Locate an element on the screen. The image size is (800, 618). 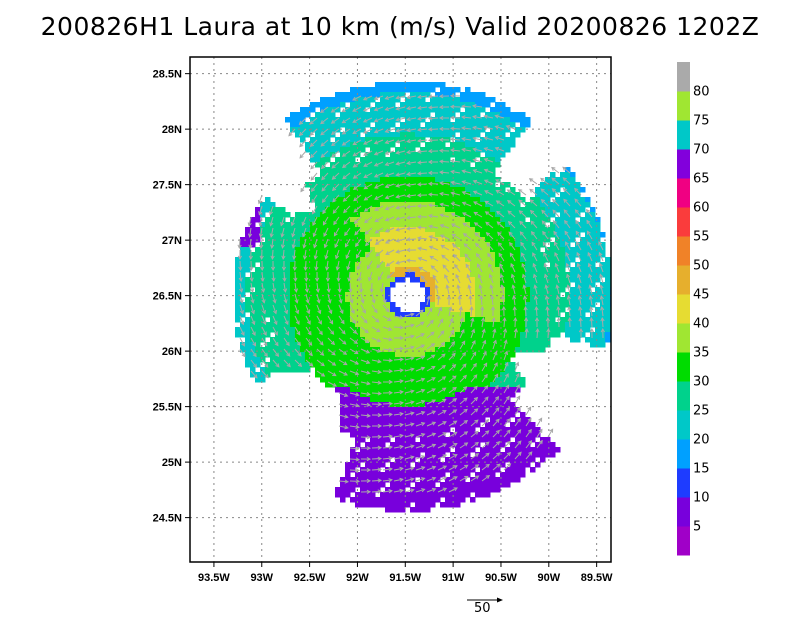
colorbar-label: 35 is located at coordinates (701, 353).